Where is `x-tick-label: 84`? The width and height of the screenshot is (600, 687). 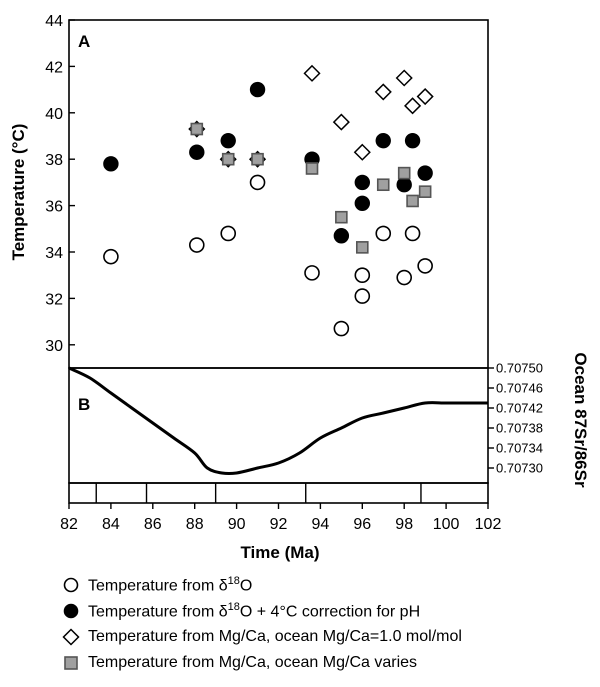
x-tick-label: 84 is located at coordinates (111, 524).